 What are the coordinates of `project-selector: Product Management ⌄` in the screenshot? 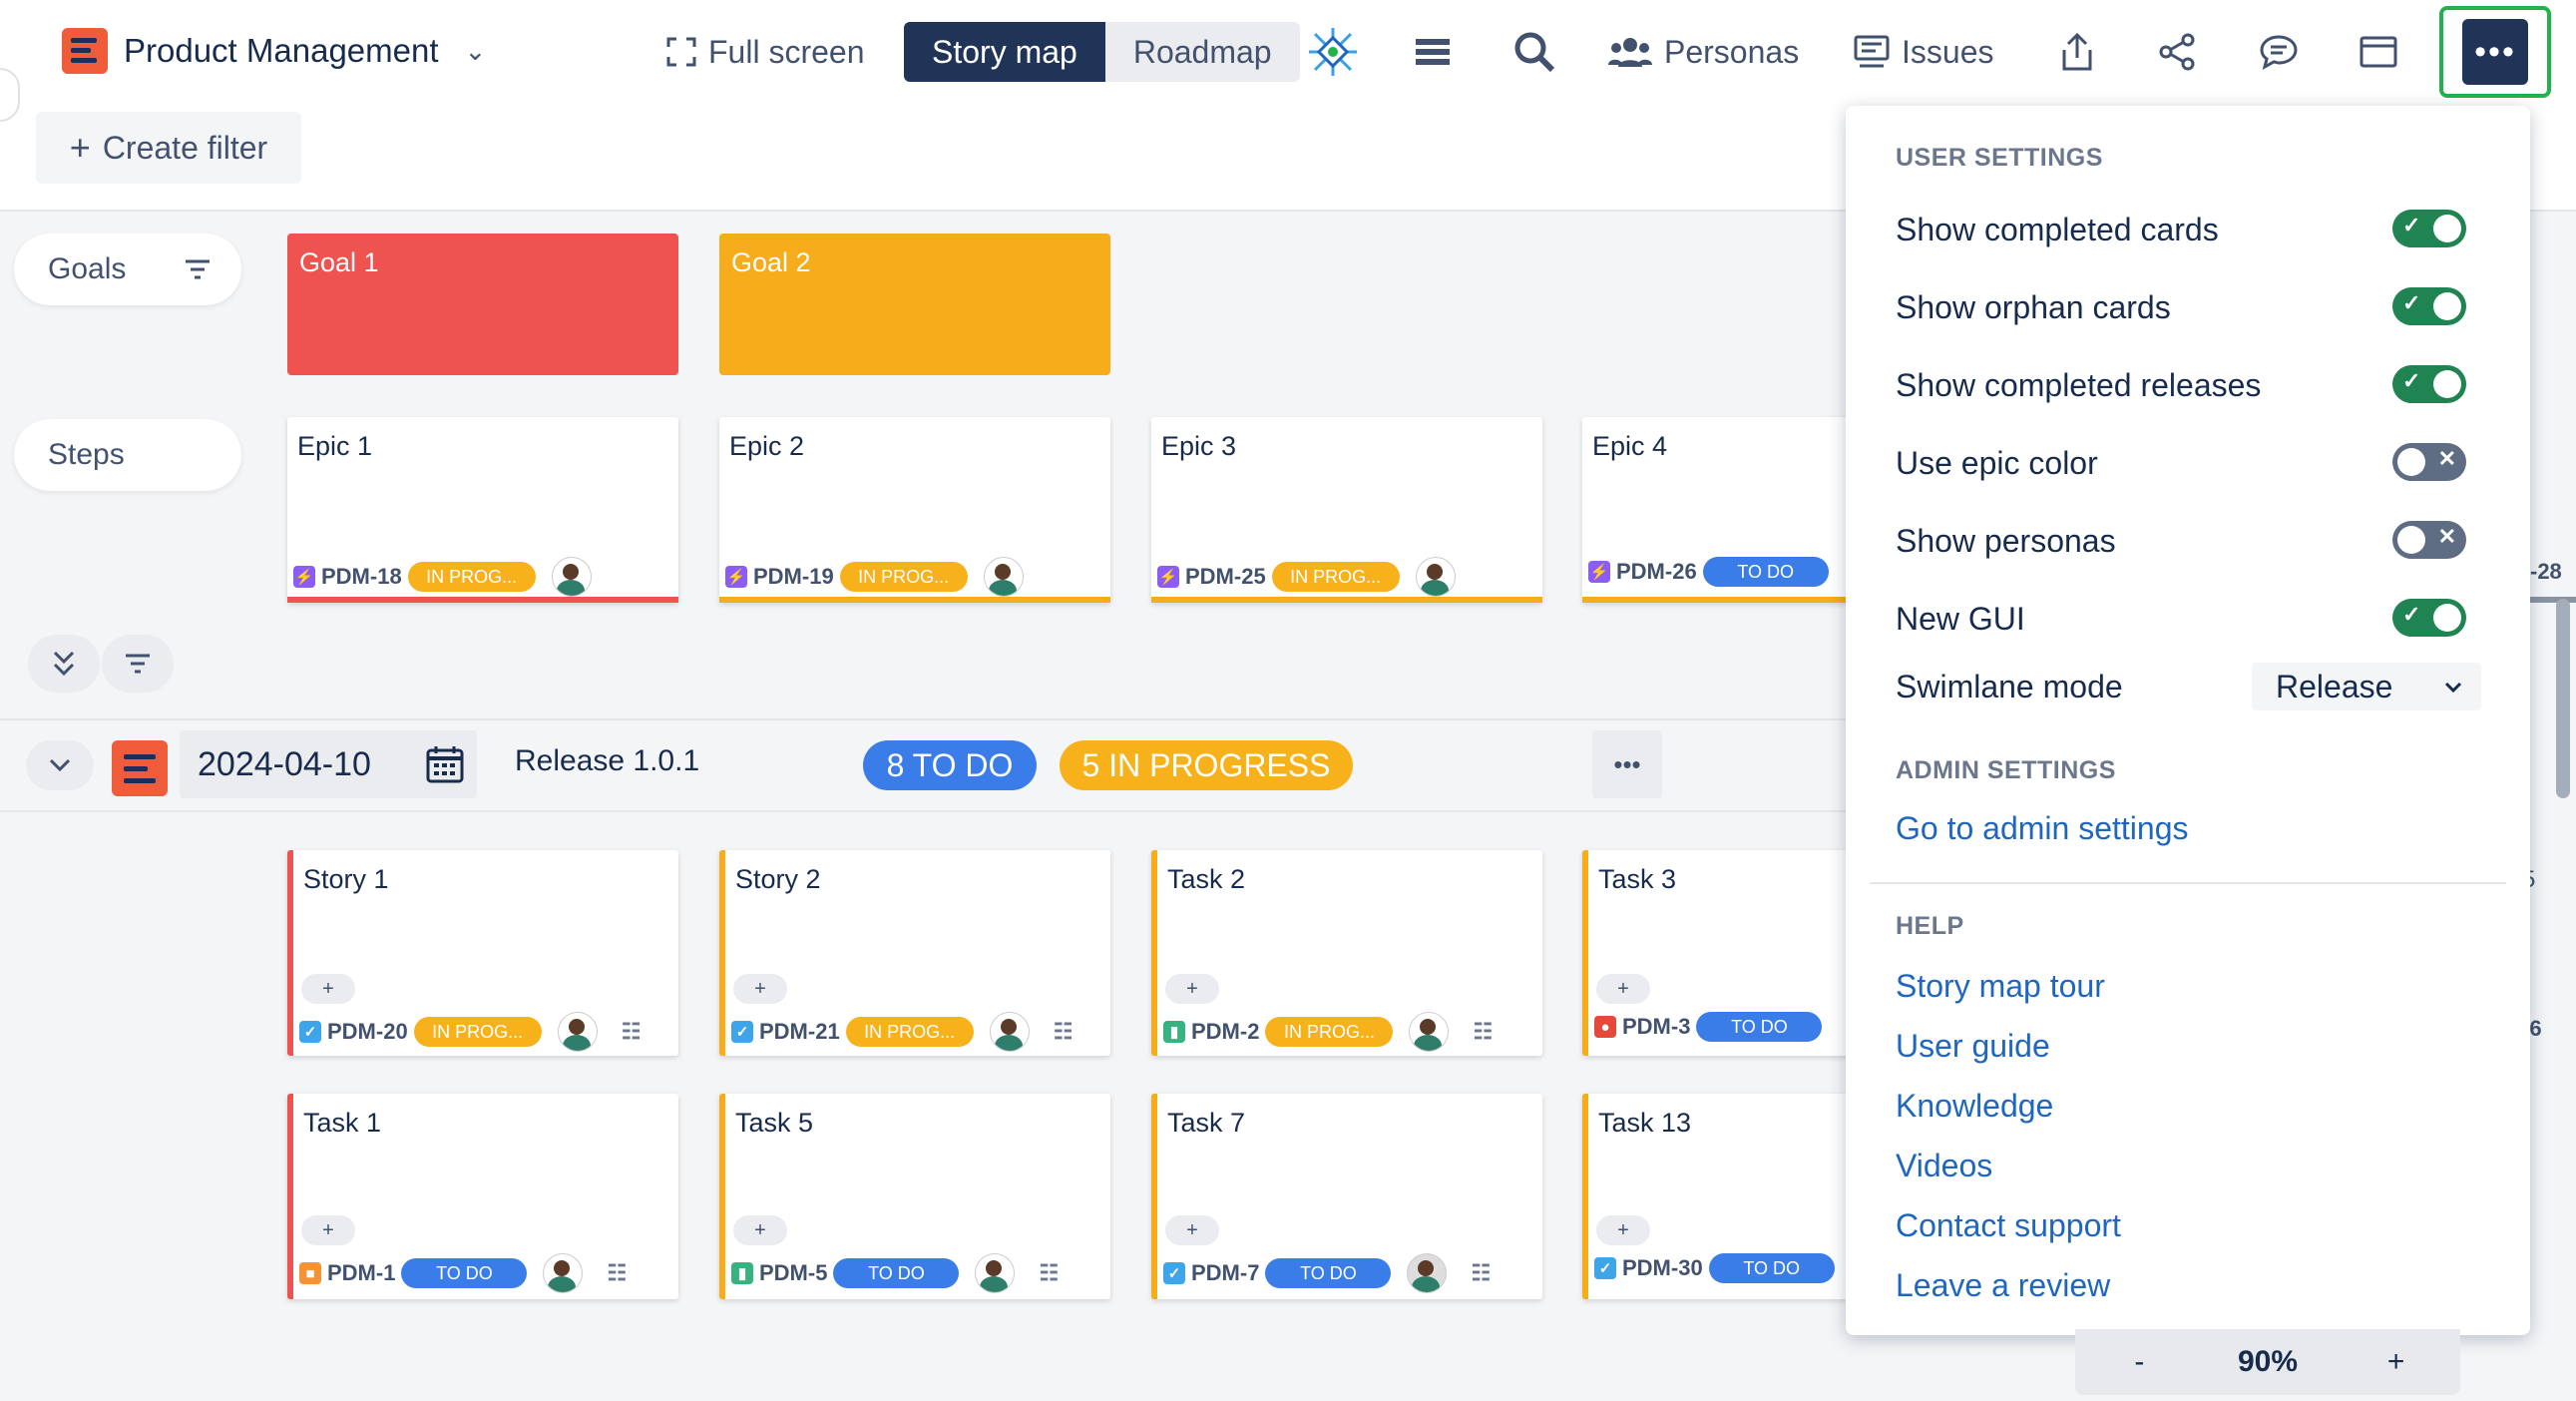 It's located at (274, 51).